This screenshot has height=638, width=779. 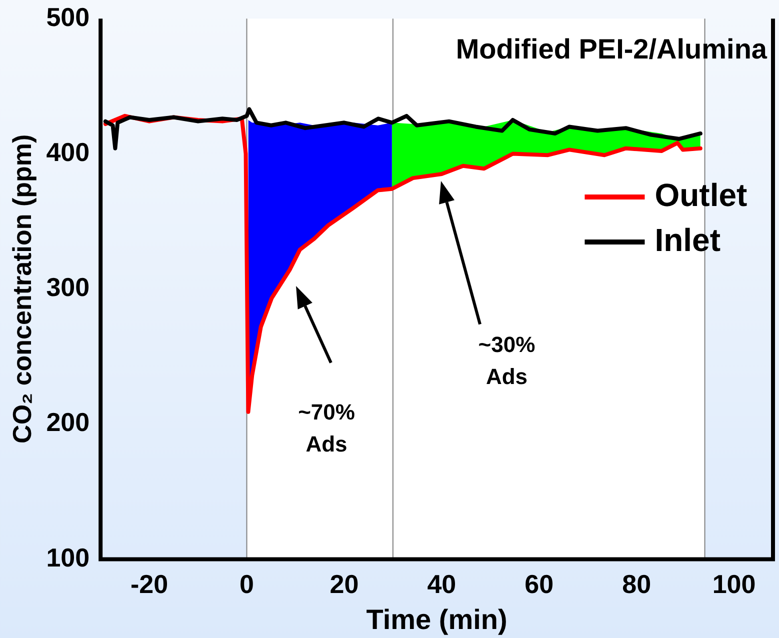 What do you see at coordinates (68, 422) in the screenshot?
I see `y-tick-label: 200` at bounding box center [68, 422].